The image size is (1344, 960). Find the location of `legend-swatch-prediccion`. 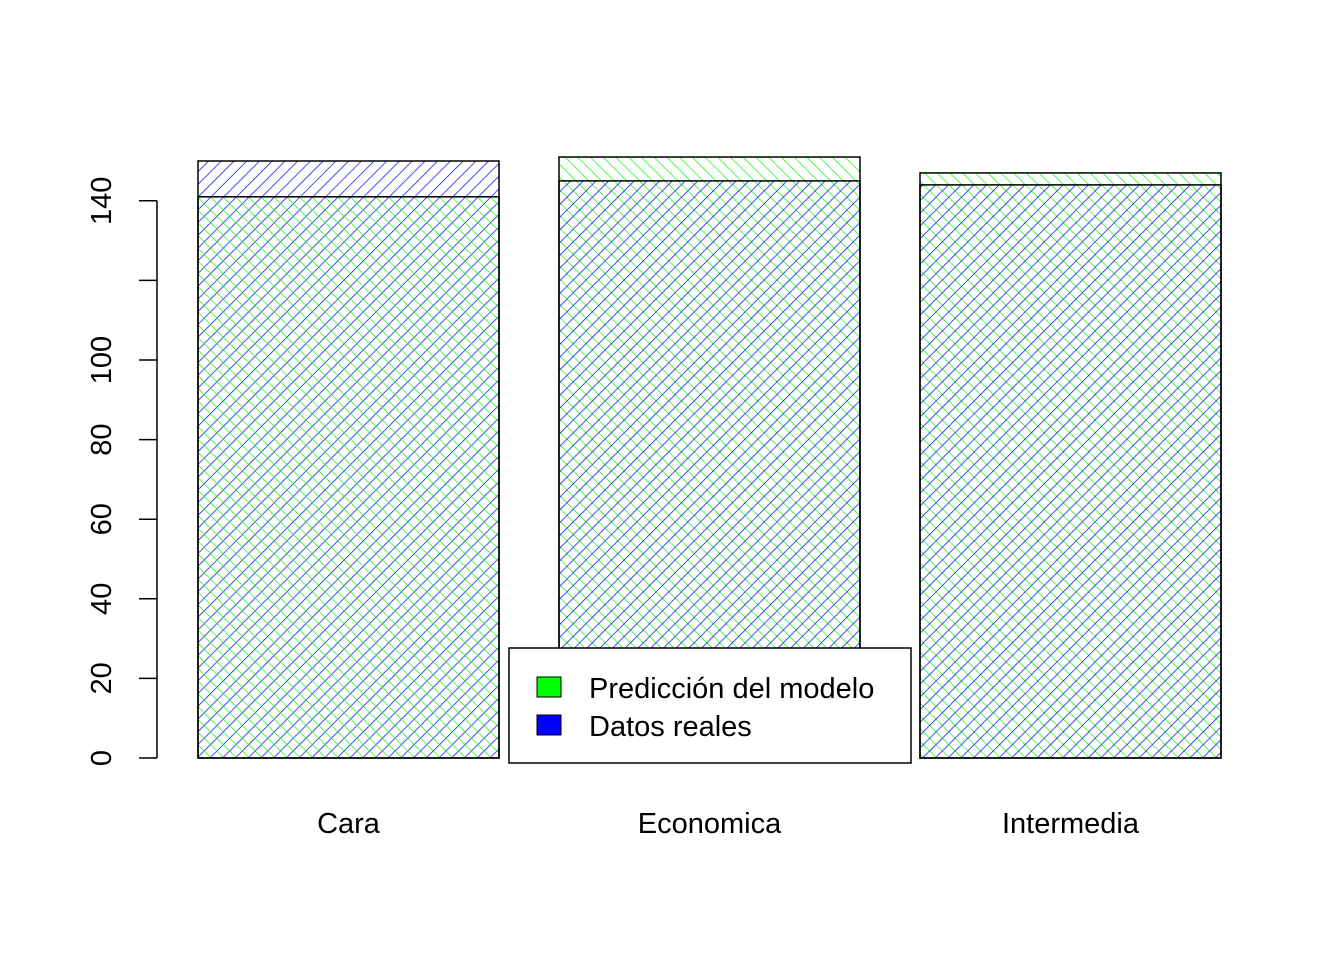

legend-swatch-prediccion is located at coordinates (549, 687).